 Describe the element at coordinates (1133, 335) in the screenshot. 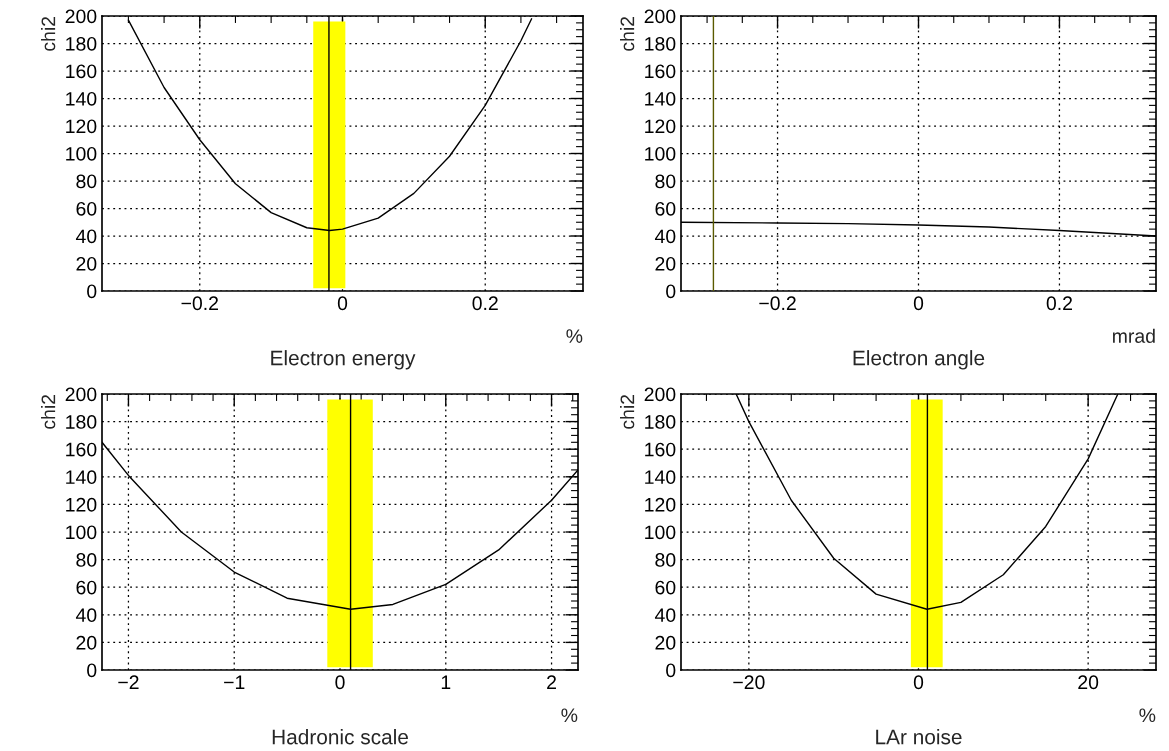

I see `text: mrad` at that location.